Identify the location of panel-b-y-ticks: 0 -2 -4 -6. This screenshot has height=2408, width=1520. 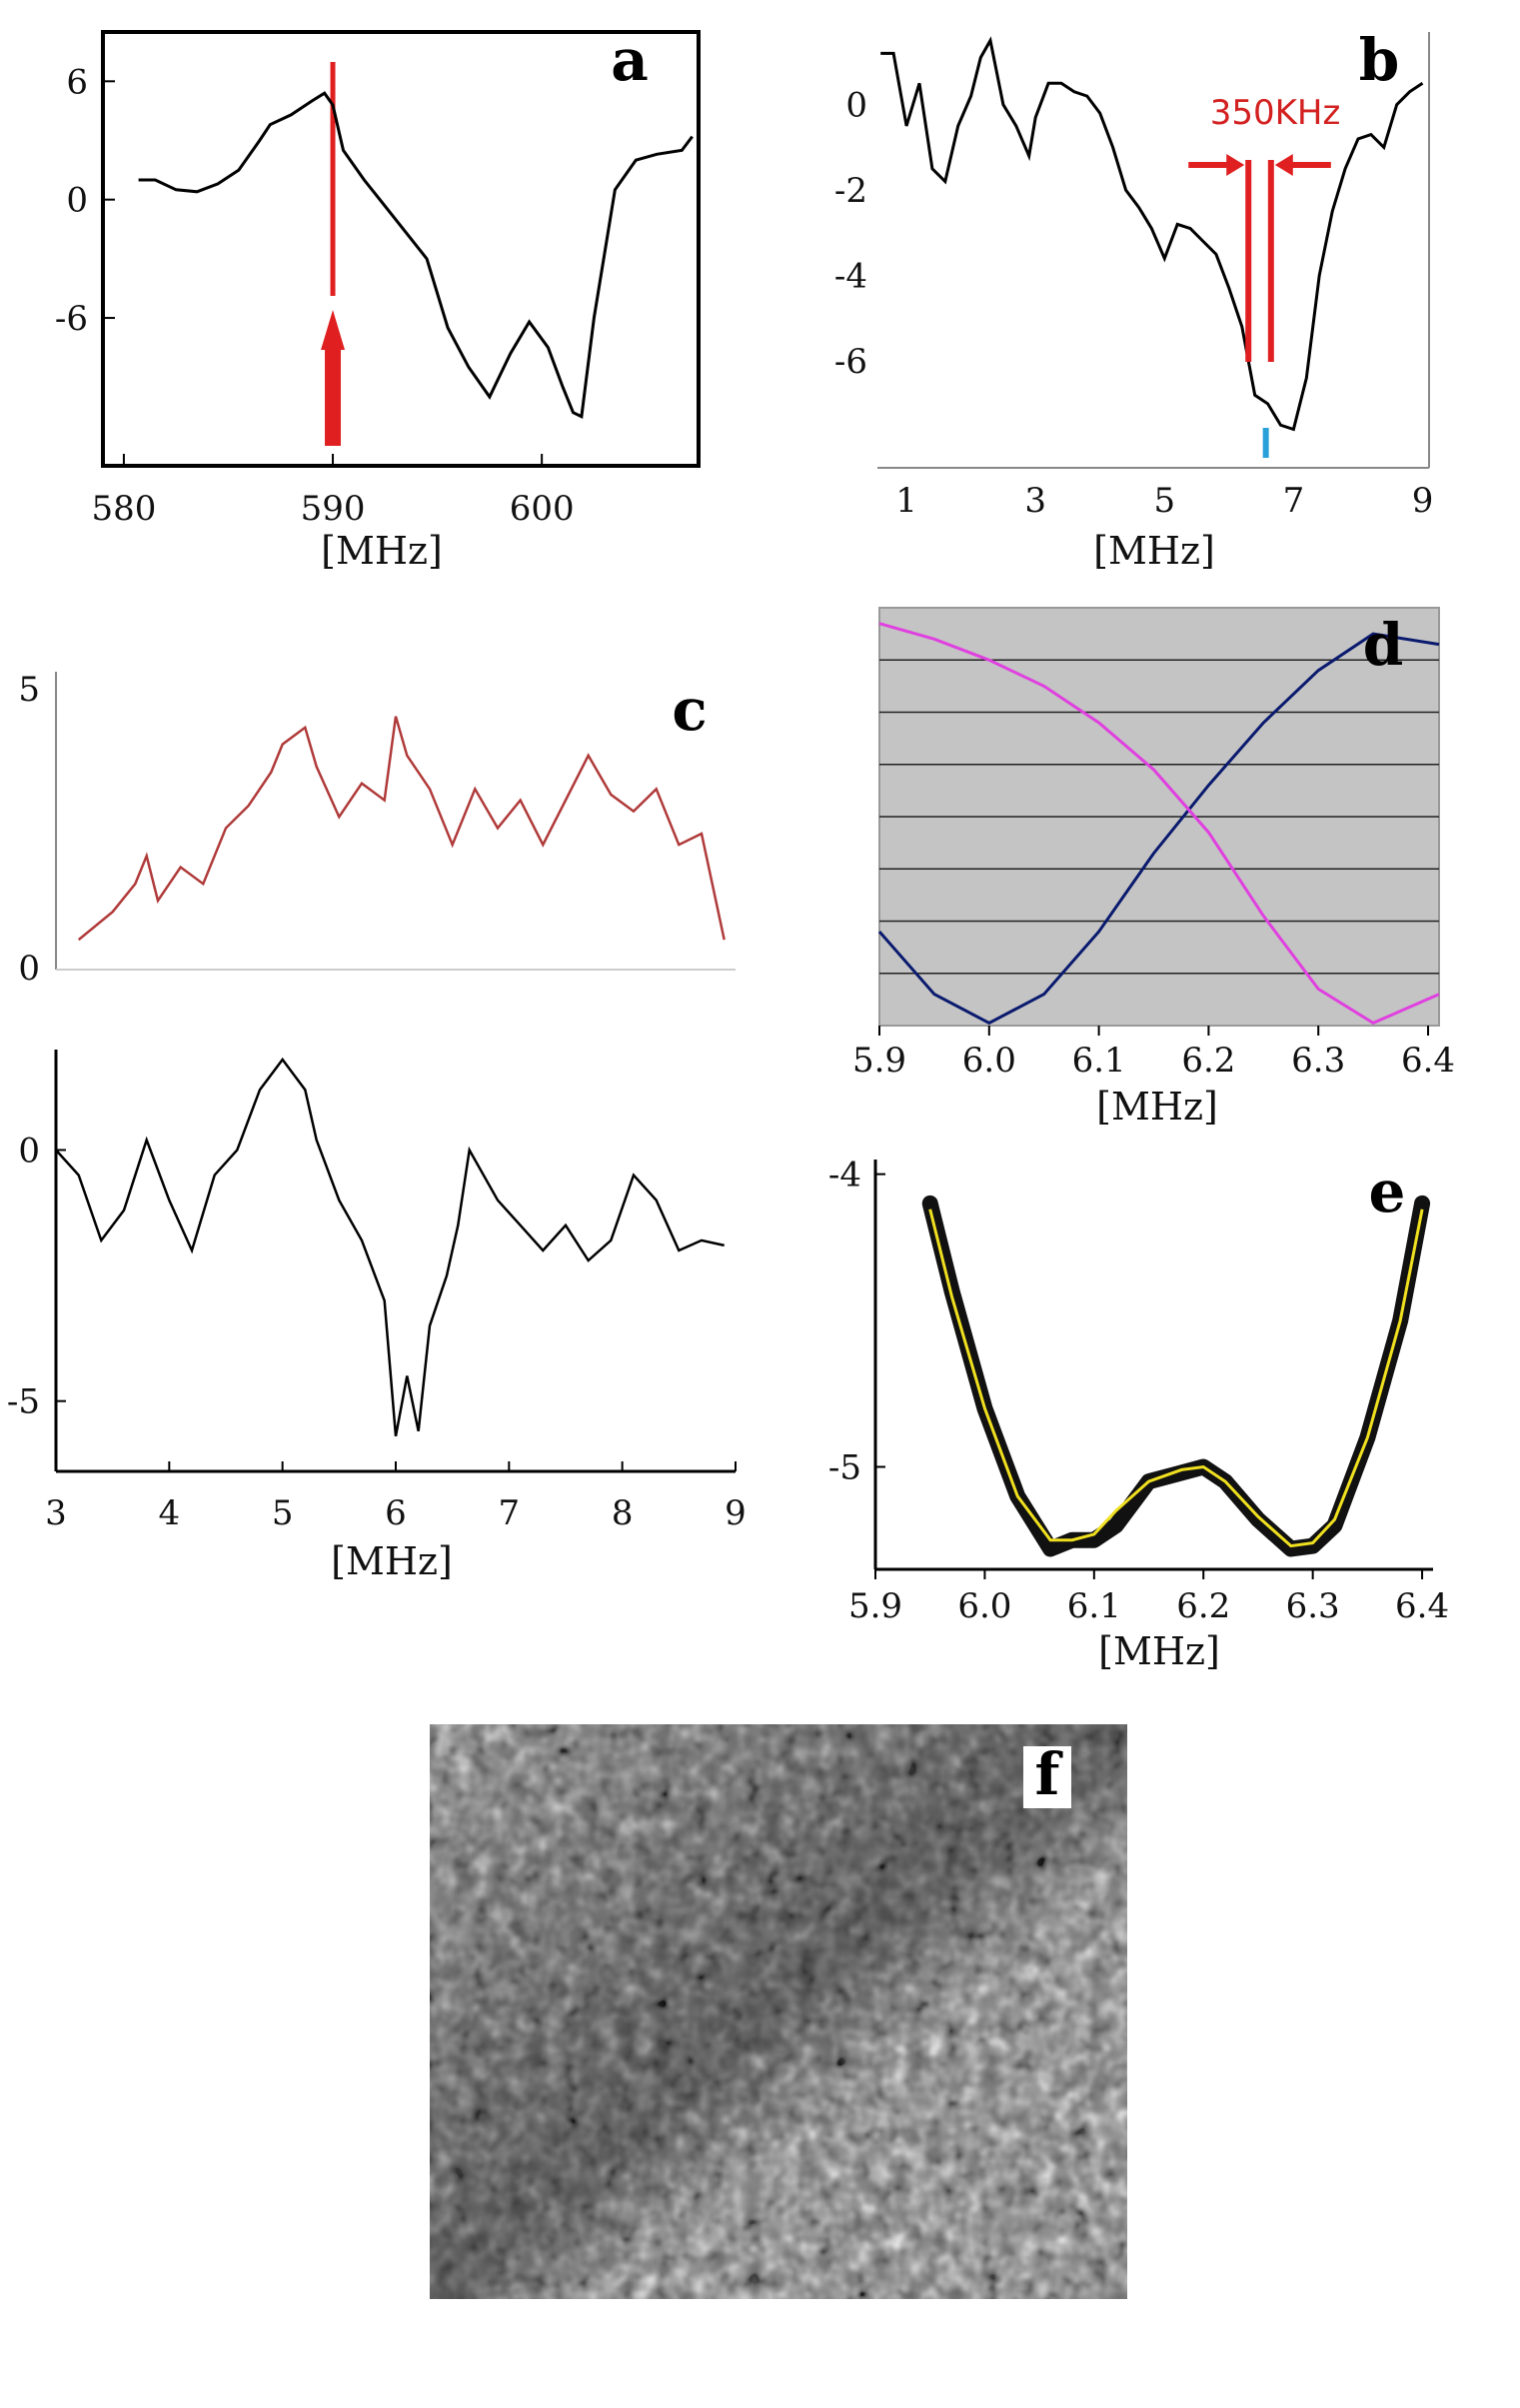
(850, 234).